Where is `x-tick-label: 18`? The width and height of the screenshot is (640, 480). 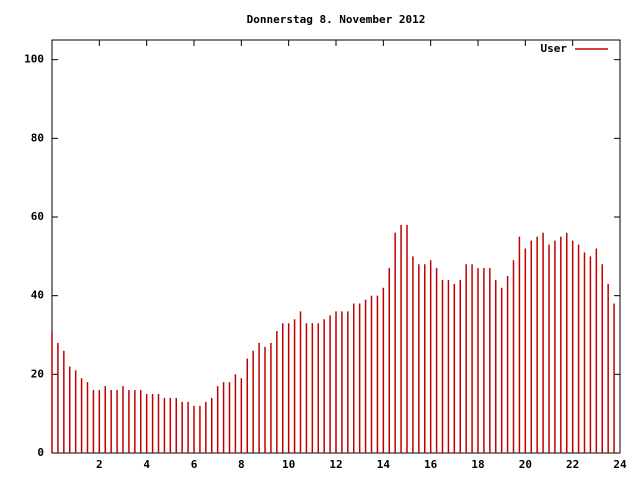 x-tick-label: 18 is located at coordinates (477, 464).